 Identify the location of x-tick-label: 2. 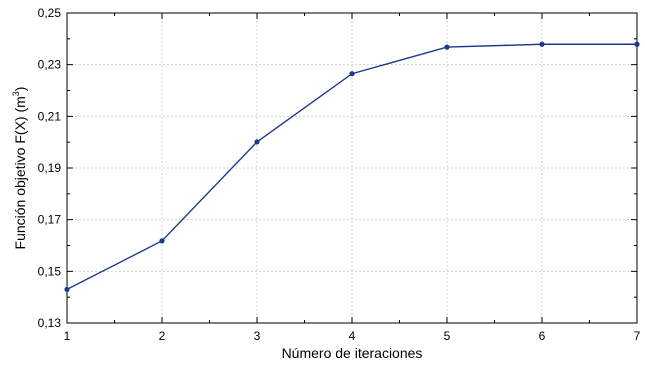
(162, 336).